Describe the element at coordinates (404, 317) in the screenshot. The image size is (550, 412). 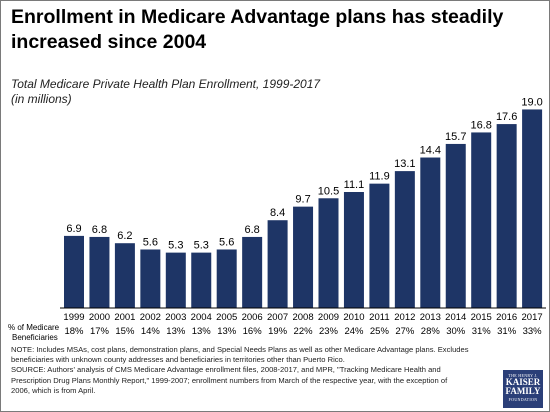
I see `x-tick-label-2012: 2012` at that location.